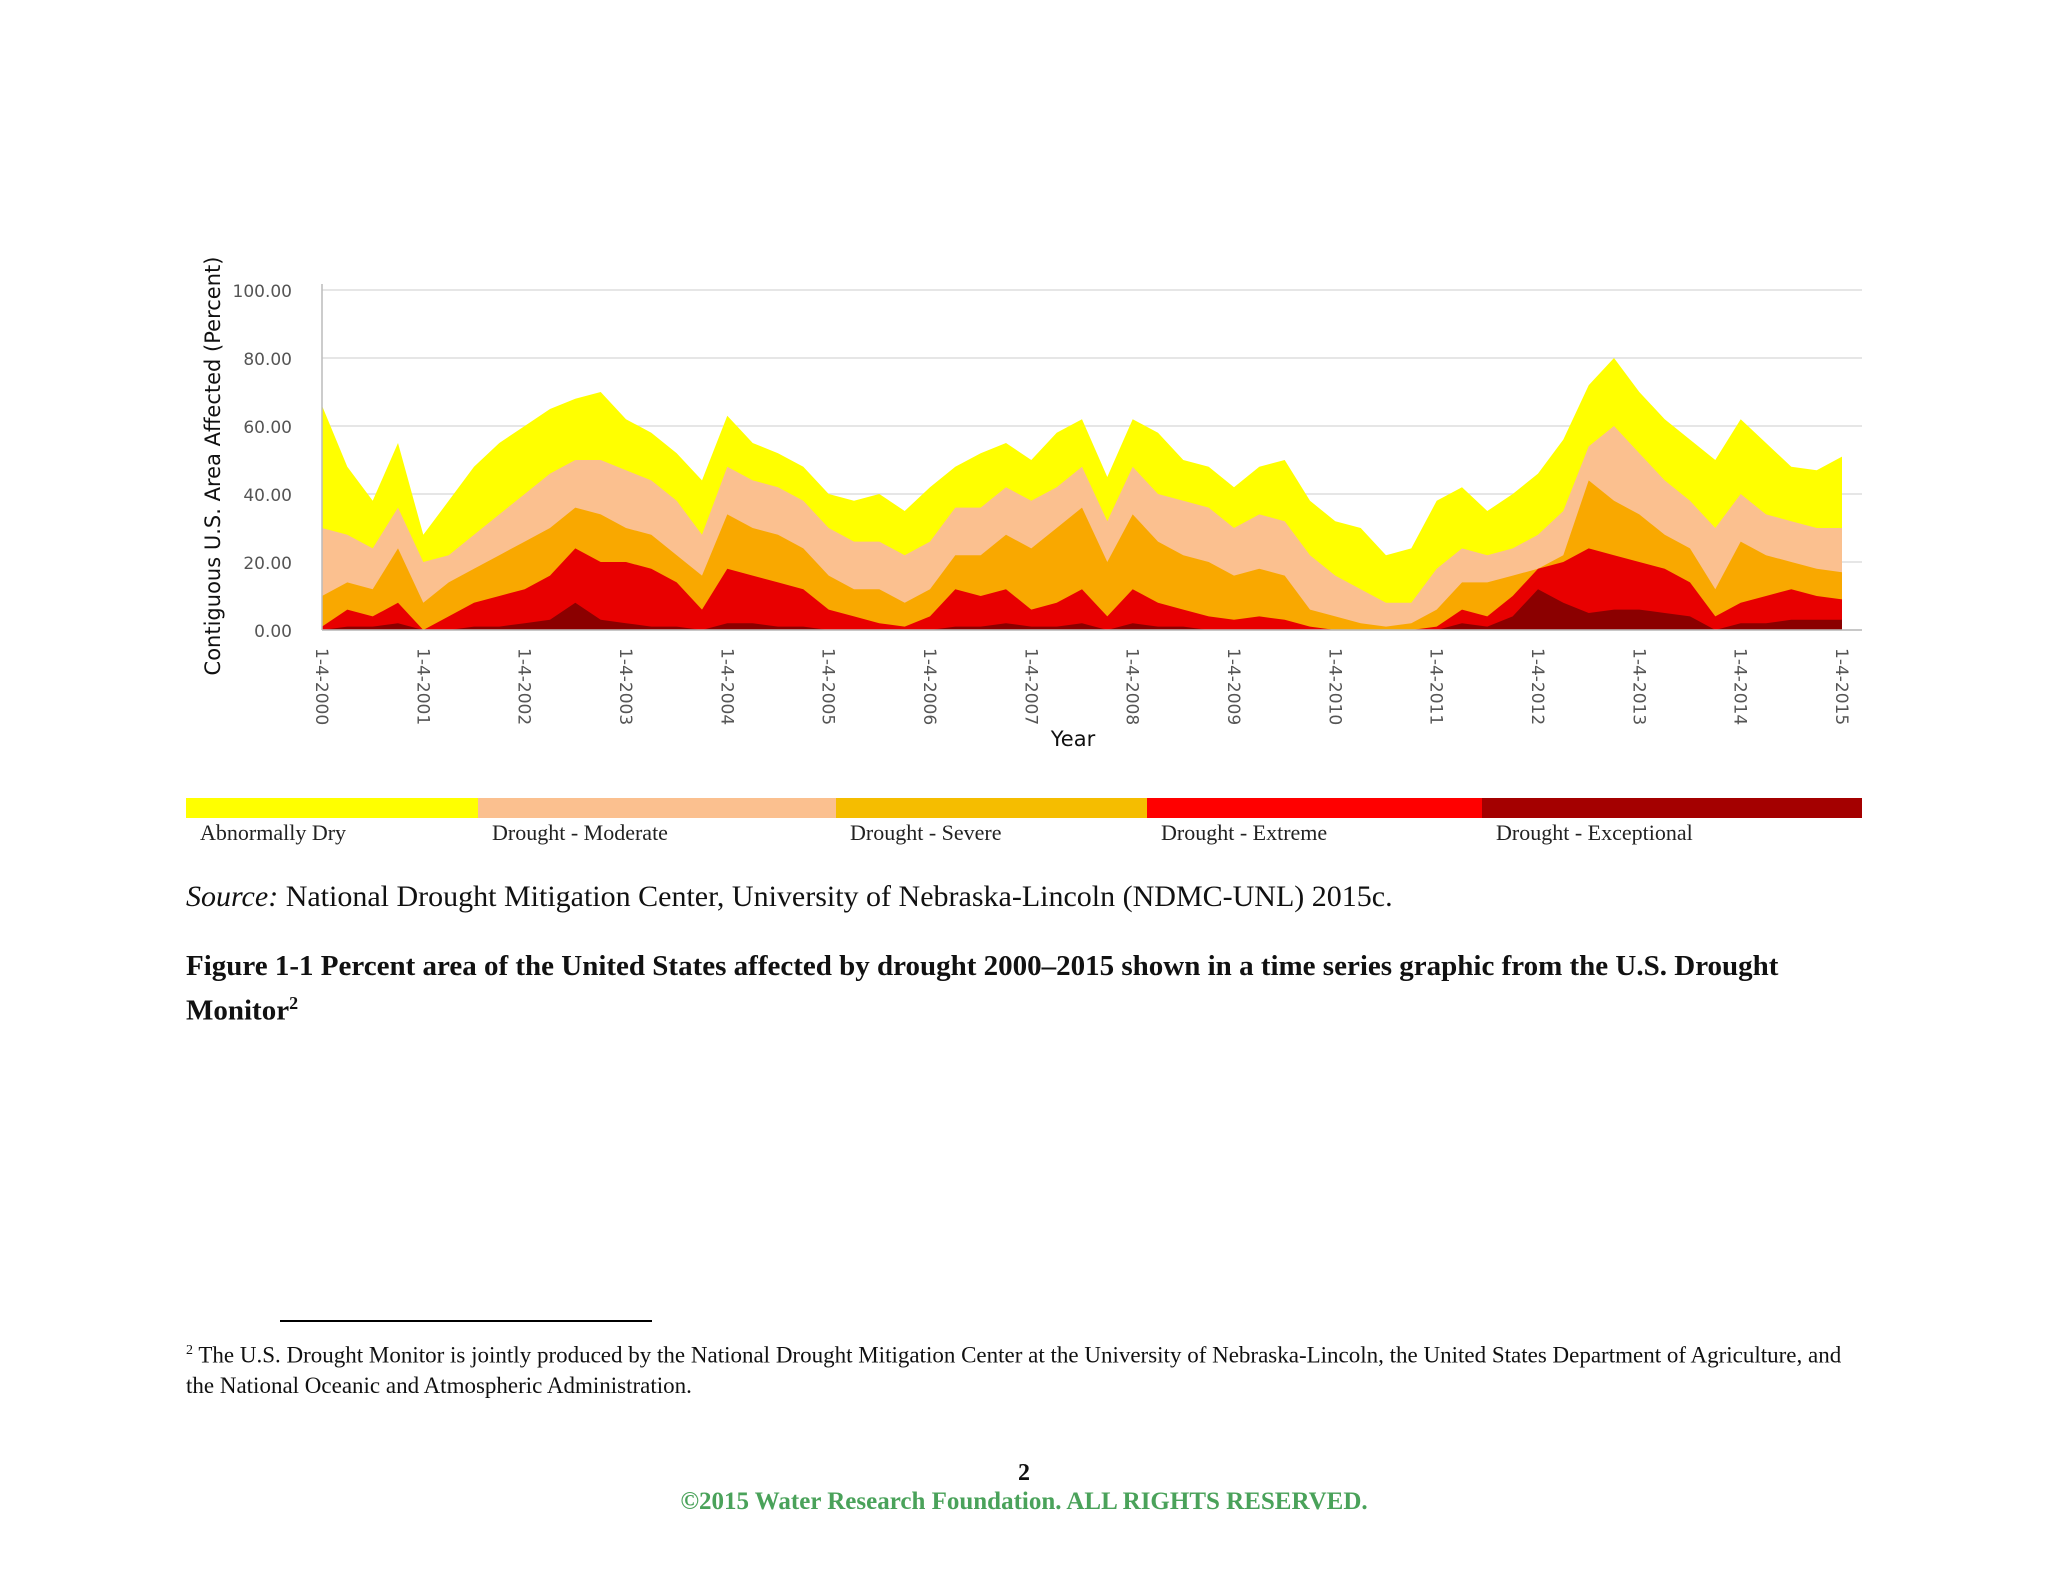 This screenshot has width=2048, height=1582. Describe the element at coordinates (1594, 832) in the screenshot. I see `legend-label: Drought - Exceptional` at that location.